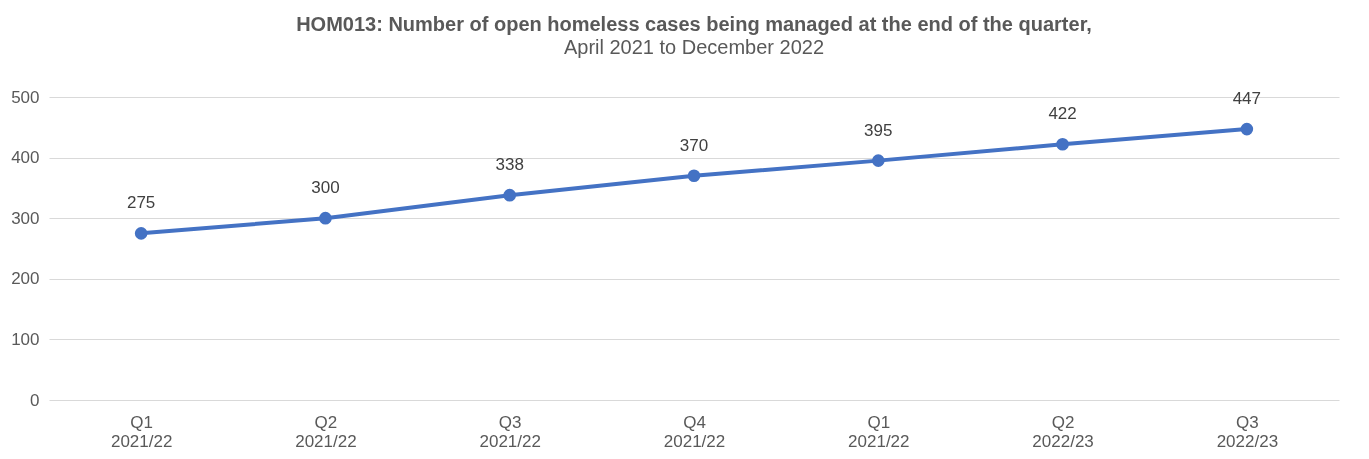 Image resolution: width=1369 pixels, height=459 pixels. Describe the element at coordinates (141, 203) in the screenshot. I see `data-label: 275` at that location.